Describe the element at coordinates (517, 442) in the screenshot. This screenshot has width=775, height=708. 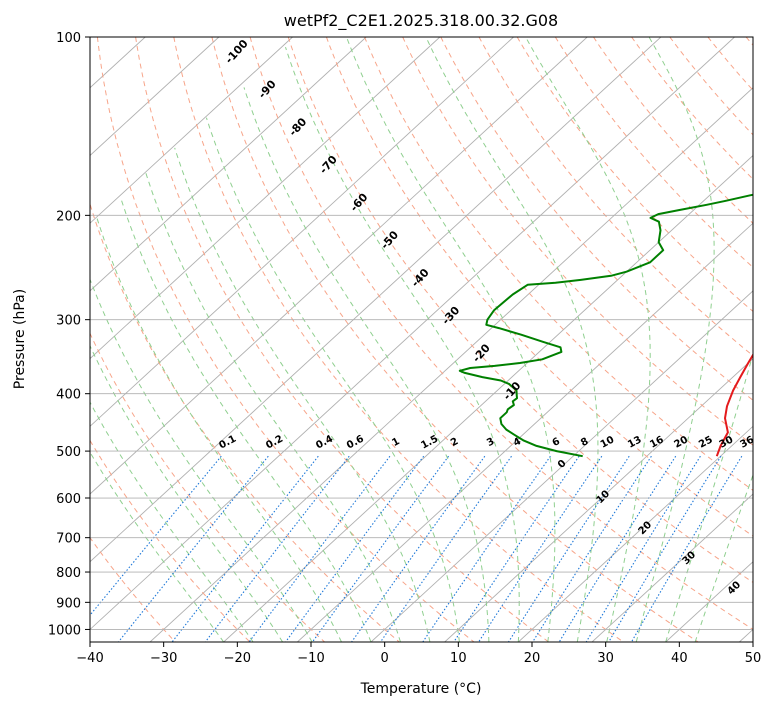
I see `mixing-ratio-label: 4` at that location.